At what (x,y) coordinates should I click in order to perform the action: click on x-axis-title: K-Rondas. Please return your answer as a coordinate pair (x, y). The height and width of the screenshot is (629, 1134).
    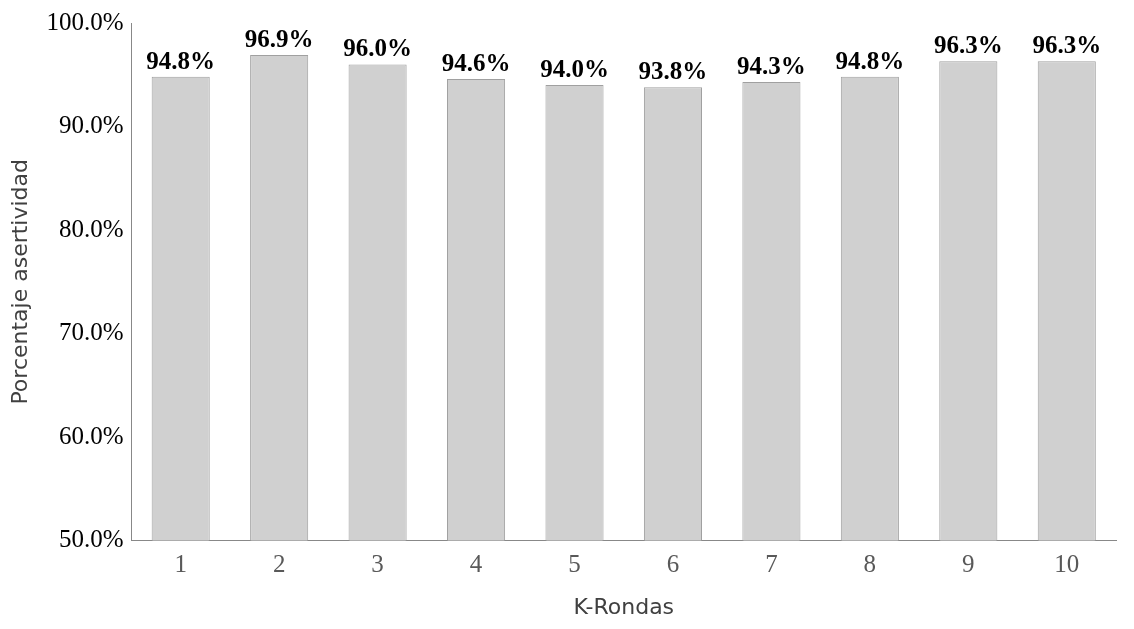
    Looking at the image, I should click on (624, 606).